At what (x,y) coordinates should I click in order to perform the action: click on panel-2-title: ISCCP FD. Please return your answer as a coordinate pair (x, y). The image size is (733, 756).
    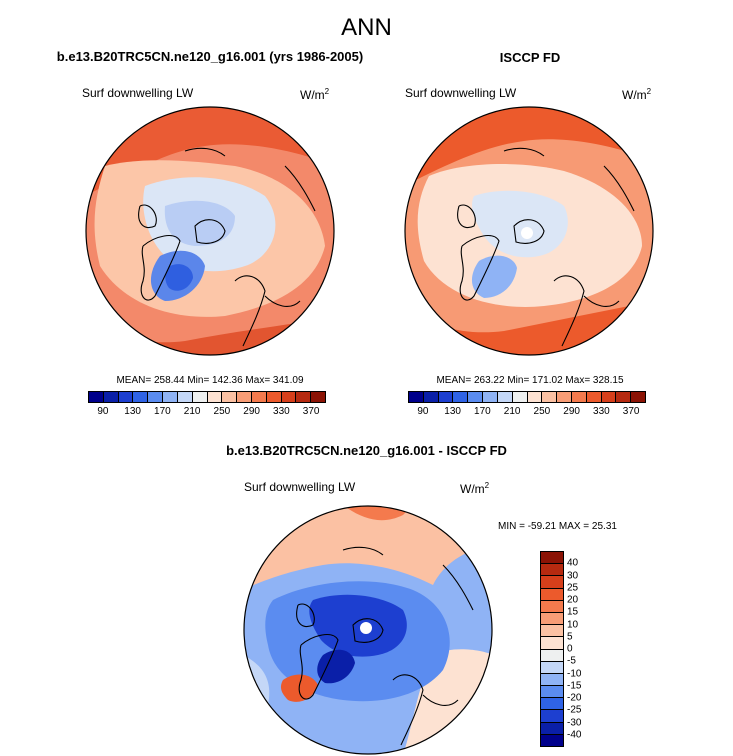
    Looking at the image, I should click on (530, 57).